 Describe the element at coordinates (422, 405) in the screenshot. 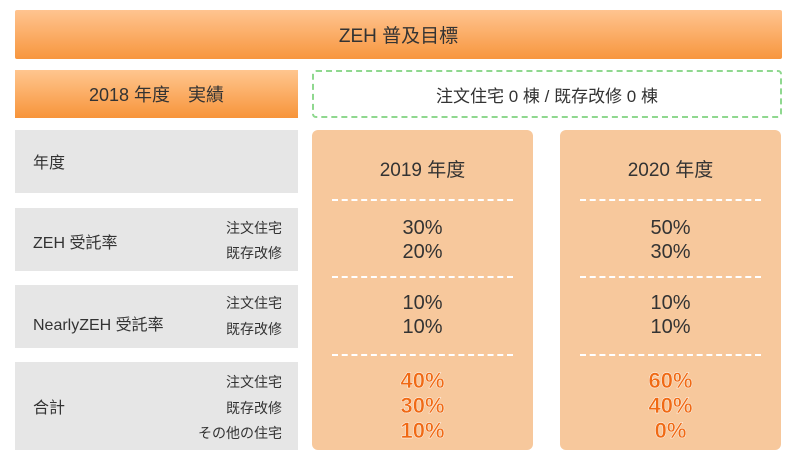

I see `total-renovation-value: 30%` at that location.